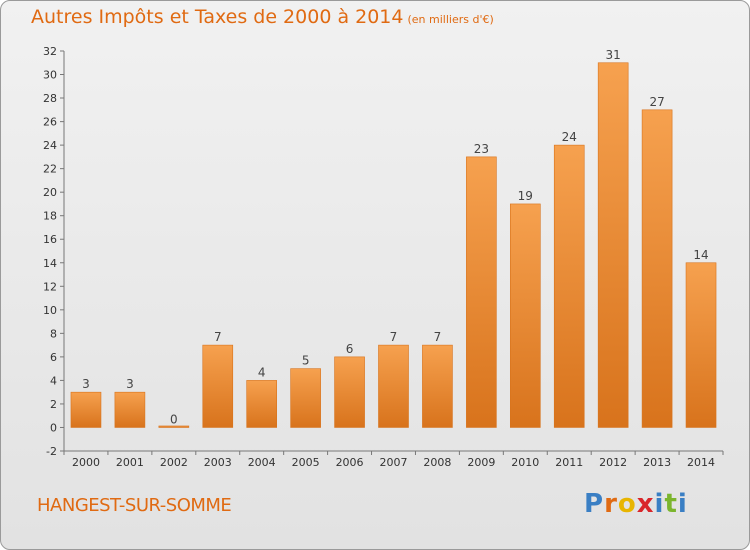 This screenshot has height=550, width=750. Describe the element at coordinates (450, 19) in the screenshot. I see `chart-subtitle: (en milliers d'€)` at that location.